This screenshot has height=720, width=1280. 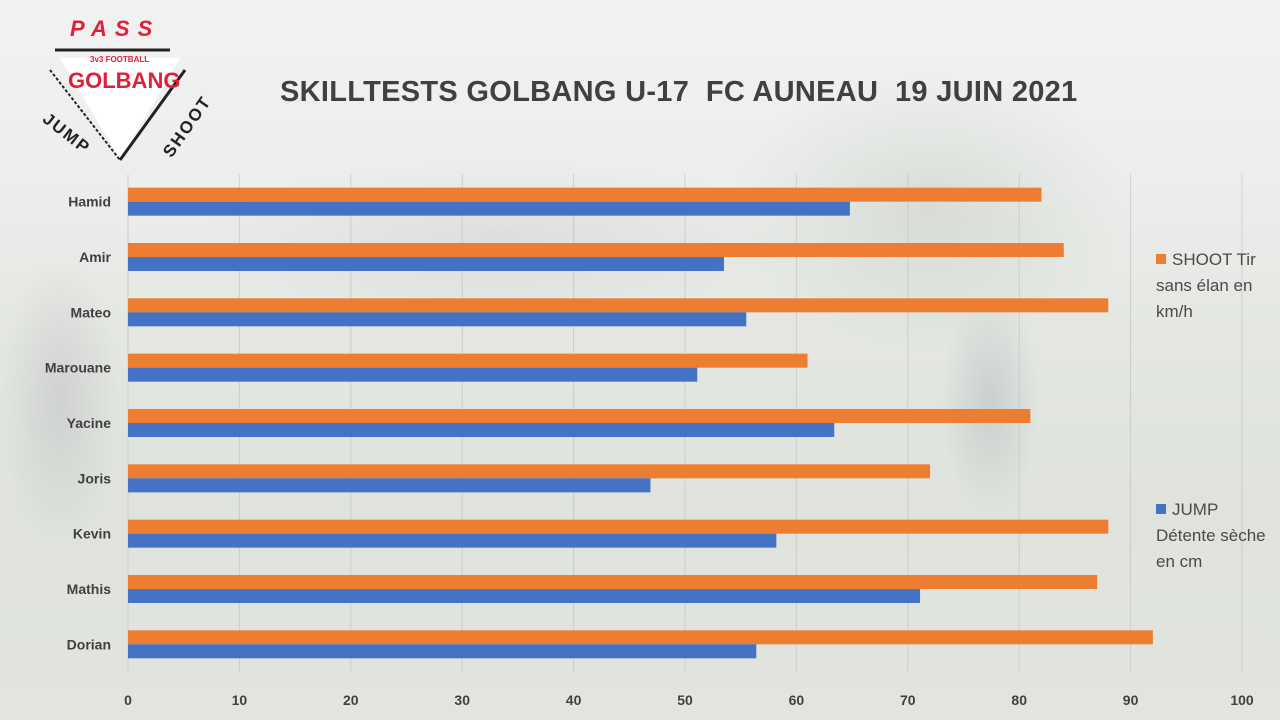 I want to click on legend-swatch-jump, so click(x=1161, y=509).